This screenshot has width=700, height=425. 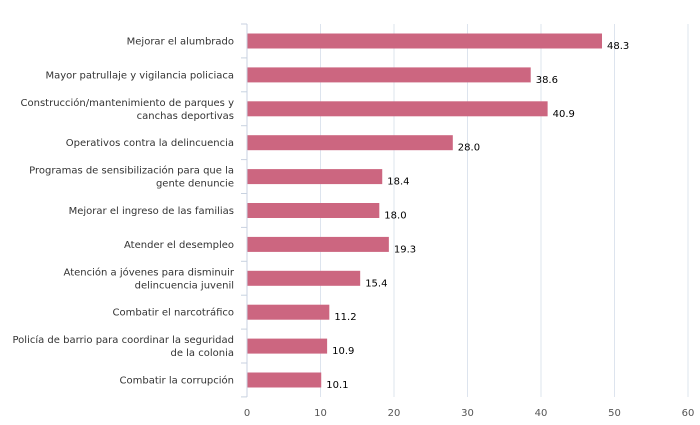 I want to click on value-label: 38.6, so click(x=547, y=80).